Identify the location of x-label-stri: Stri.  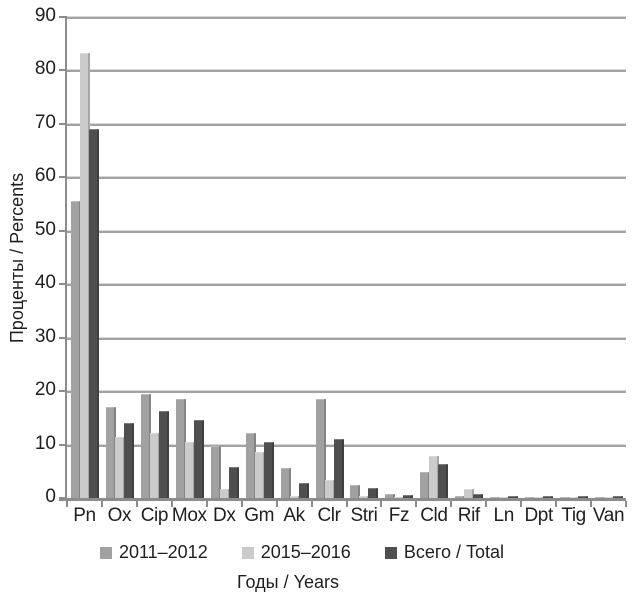
(364, 515).